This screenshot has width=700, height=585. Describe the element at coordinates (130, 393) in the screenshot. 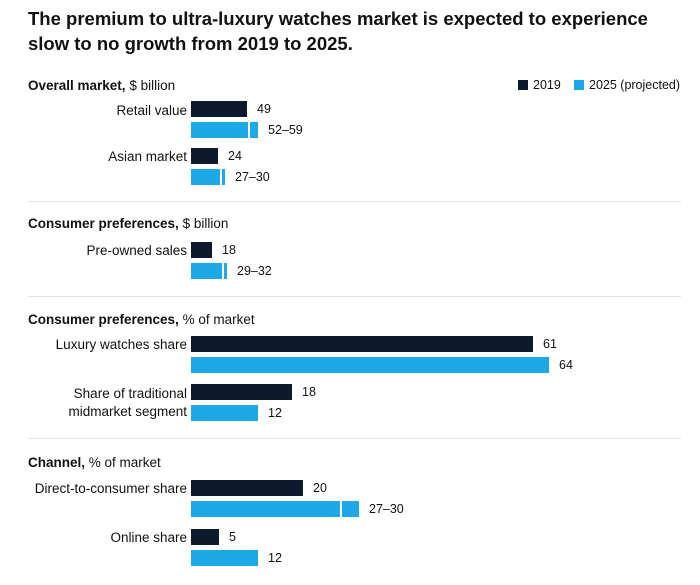

I see `category-label-line: Share of traditional` at that location.